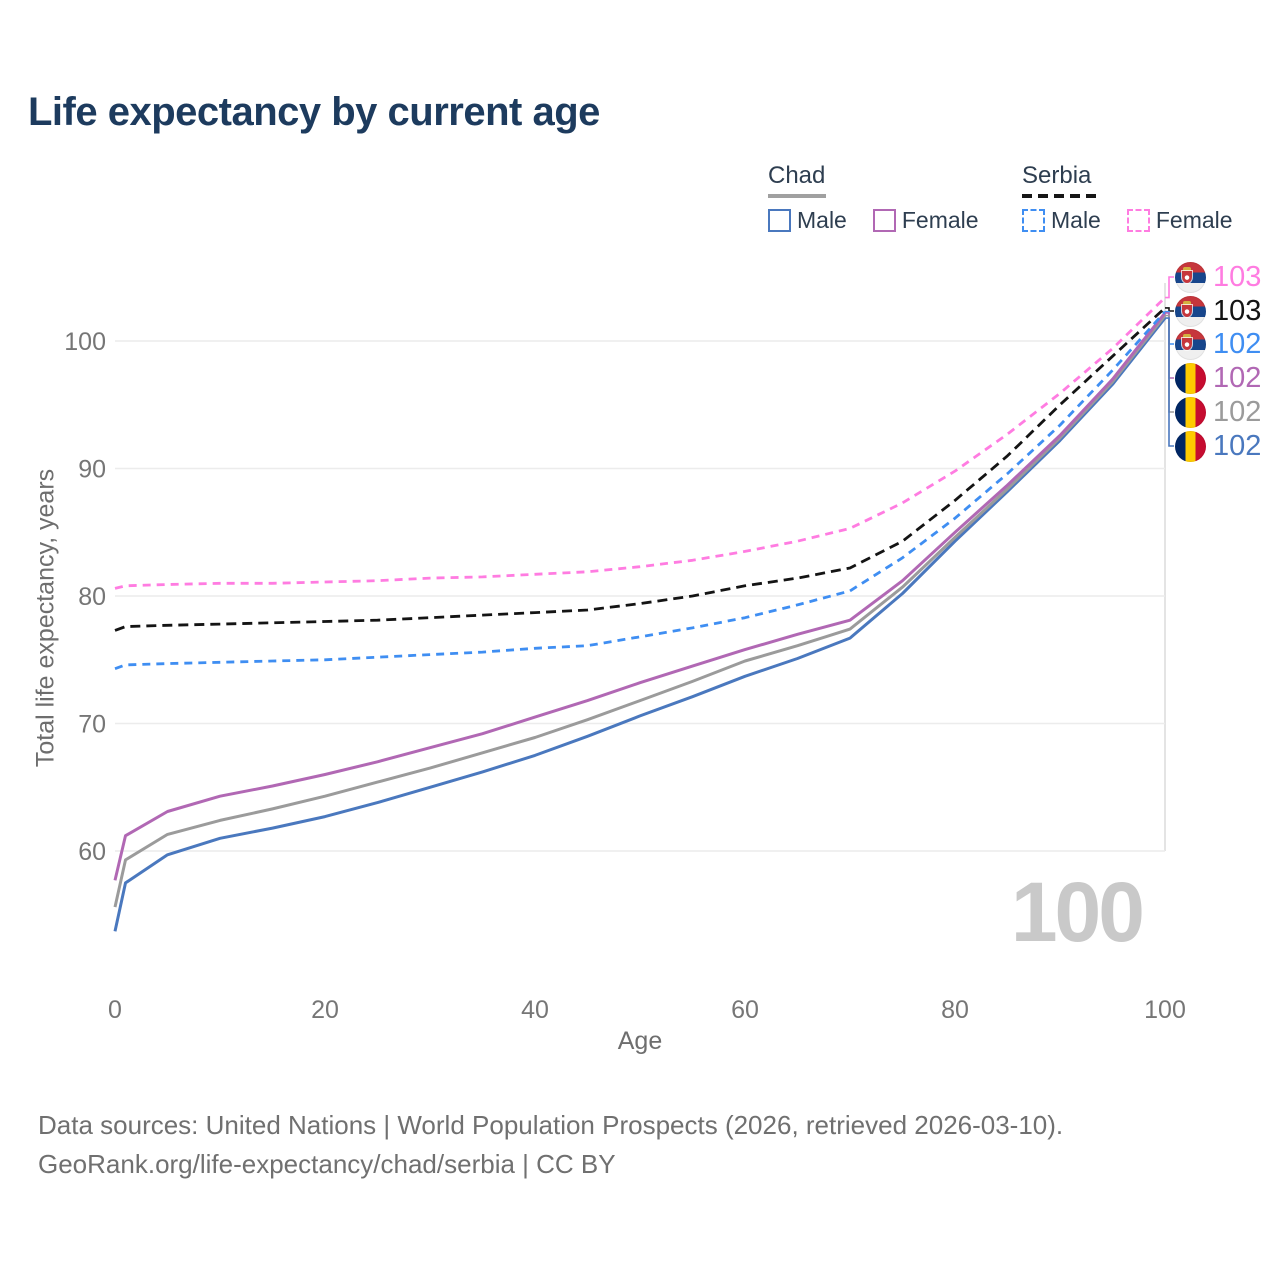 This screenshot has width=1280, height=1280. Describe the element at coordinates (92, 725) in the screenshot. I see `y-tick-label: 70` at that location.